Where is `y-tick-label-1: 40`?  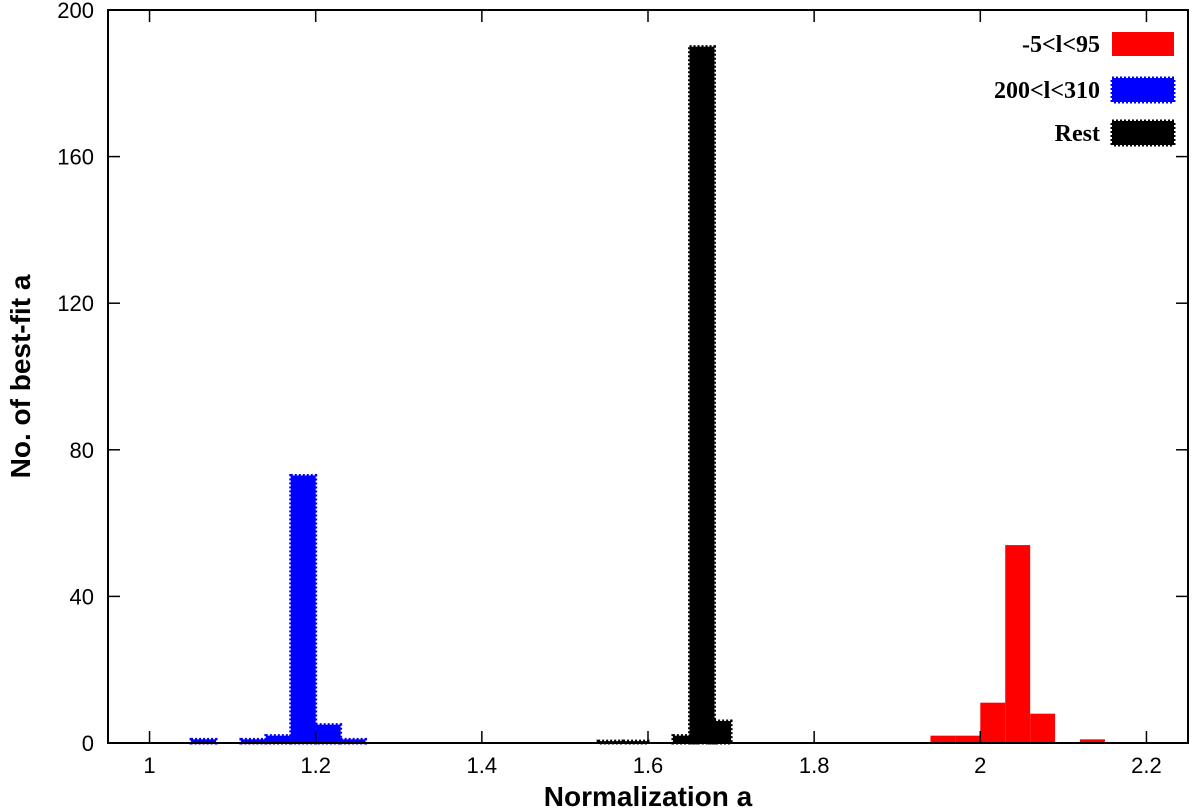
y-tick-label-1: 40 is located at coordinates (82, 596).